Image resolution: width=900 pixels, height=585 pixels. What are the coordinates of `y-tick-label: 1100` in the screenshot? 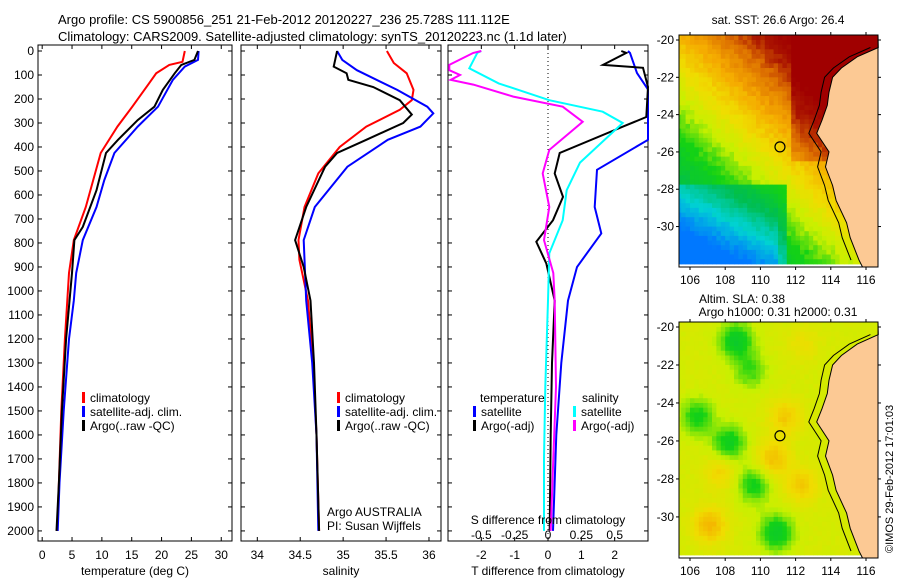 It's located at (21, 315).